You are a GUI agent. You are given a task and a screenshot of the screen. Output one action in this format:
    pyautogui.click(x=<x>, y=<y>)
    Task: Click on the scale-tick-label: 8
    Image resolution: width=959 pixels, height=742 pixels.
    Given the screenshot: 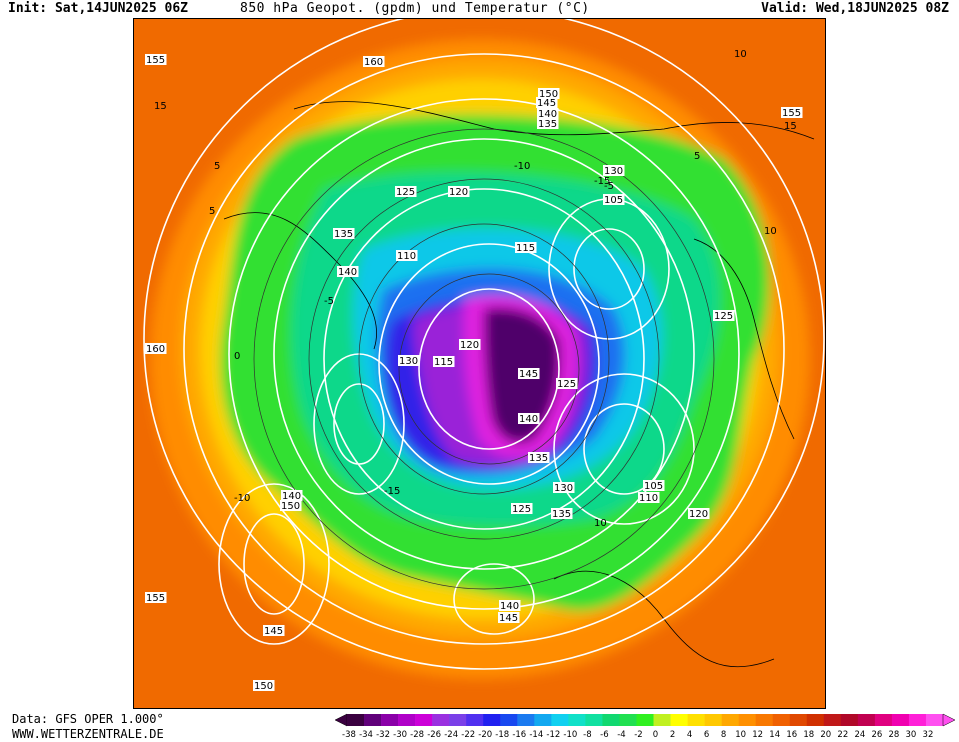 What is the action you would take?
    pyautogui.click(x=723, y=734)
    